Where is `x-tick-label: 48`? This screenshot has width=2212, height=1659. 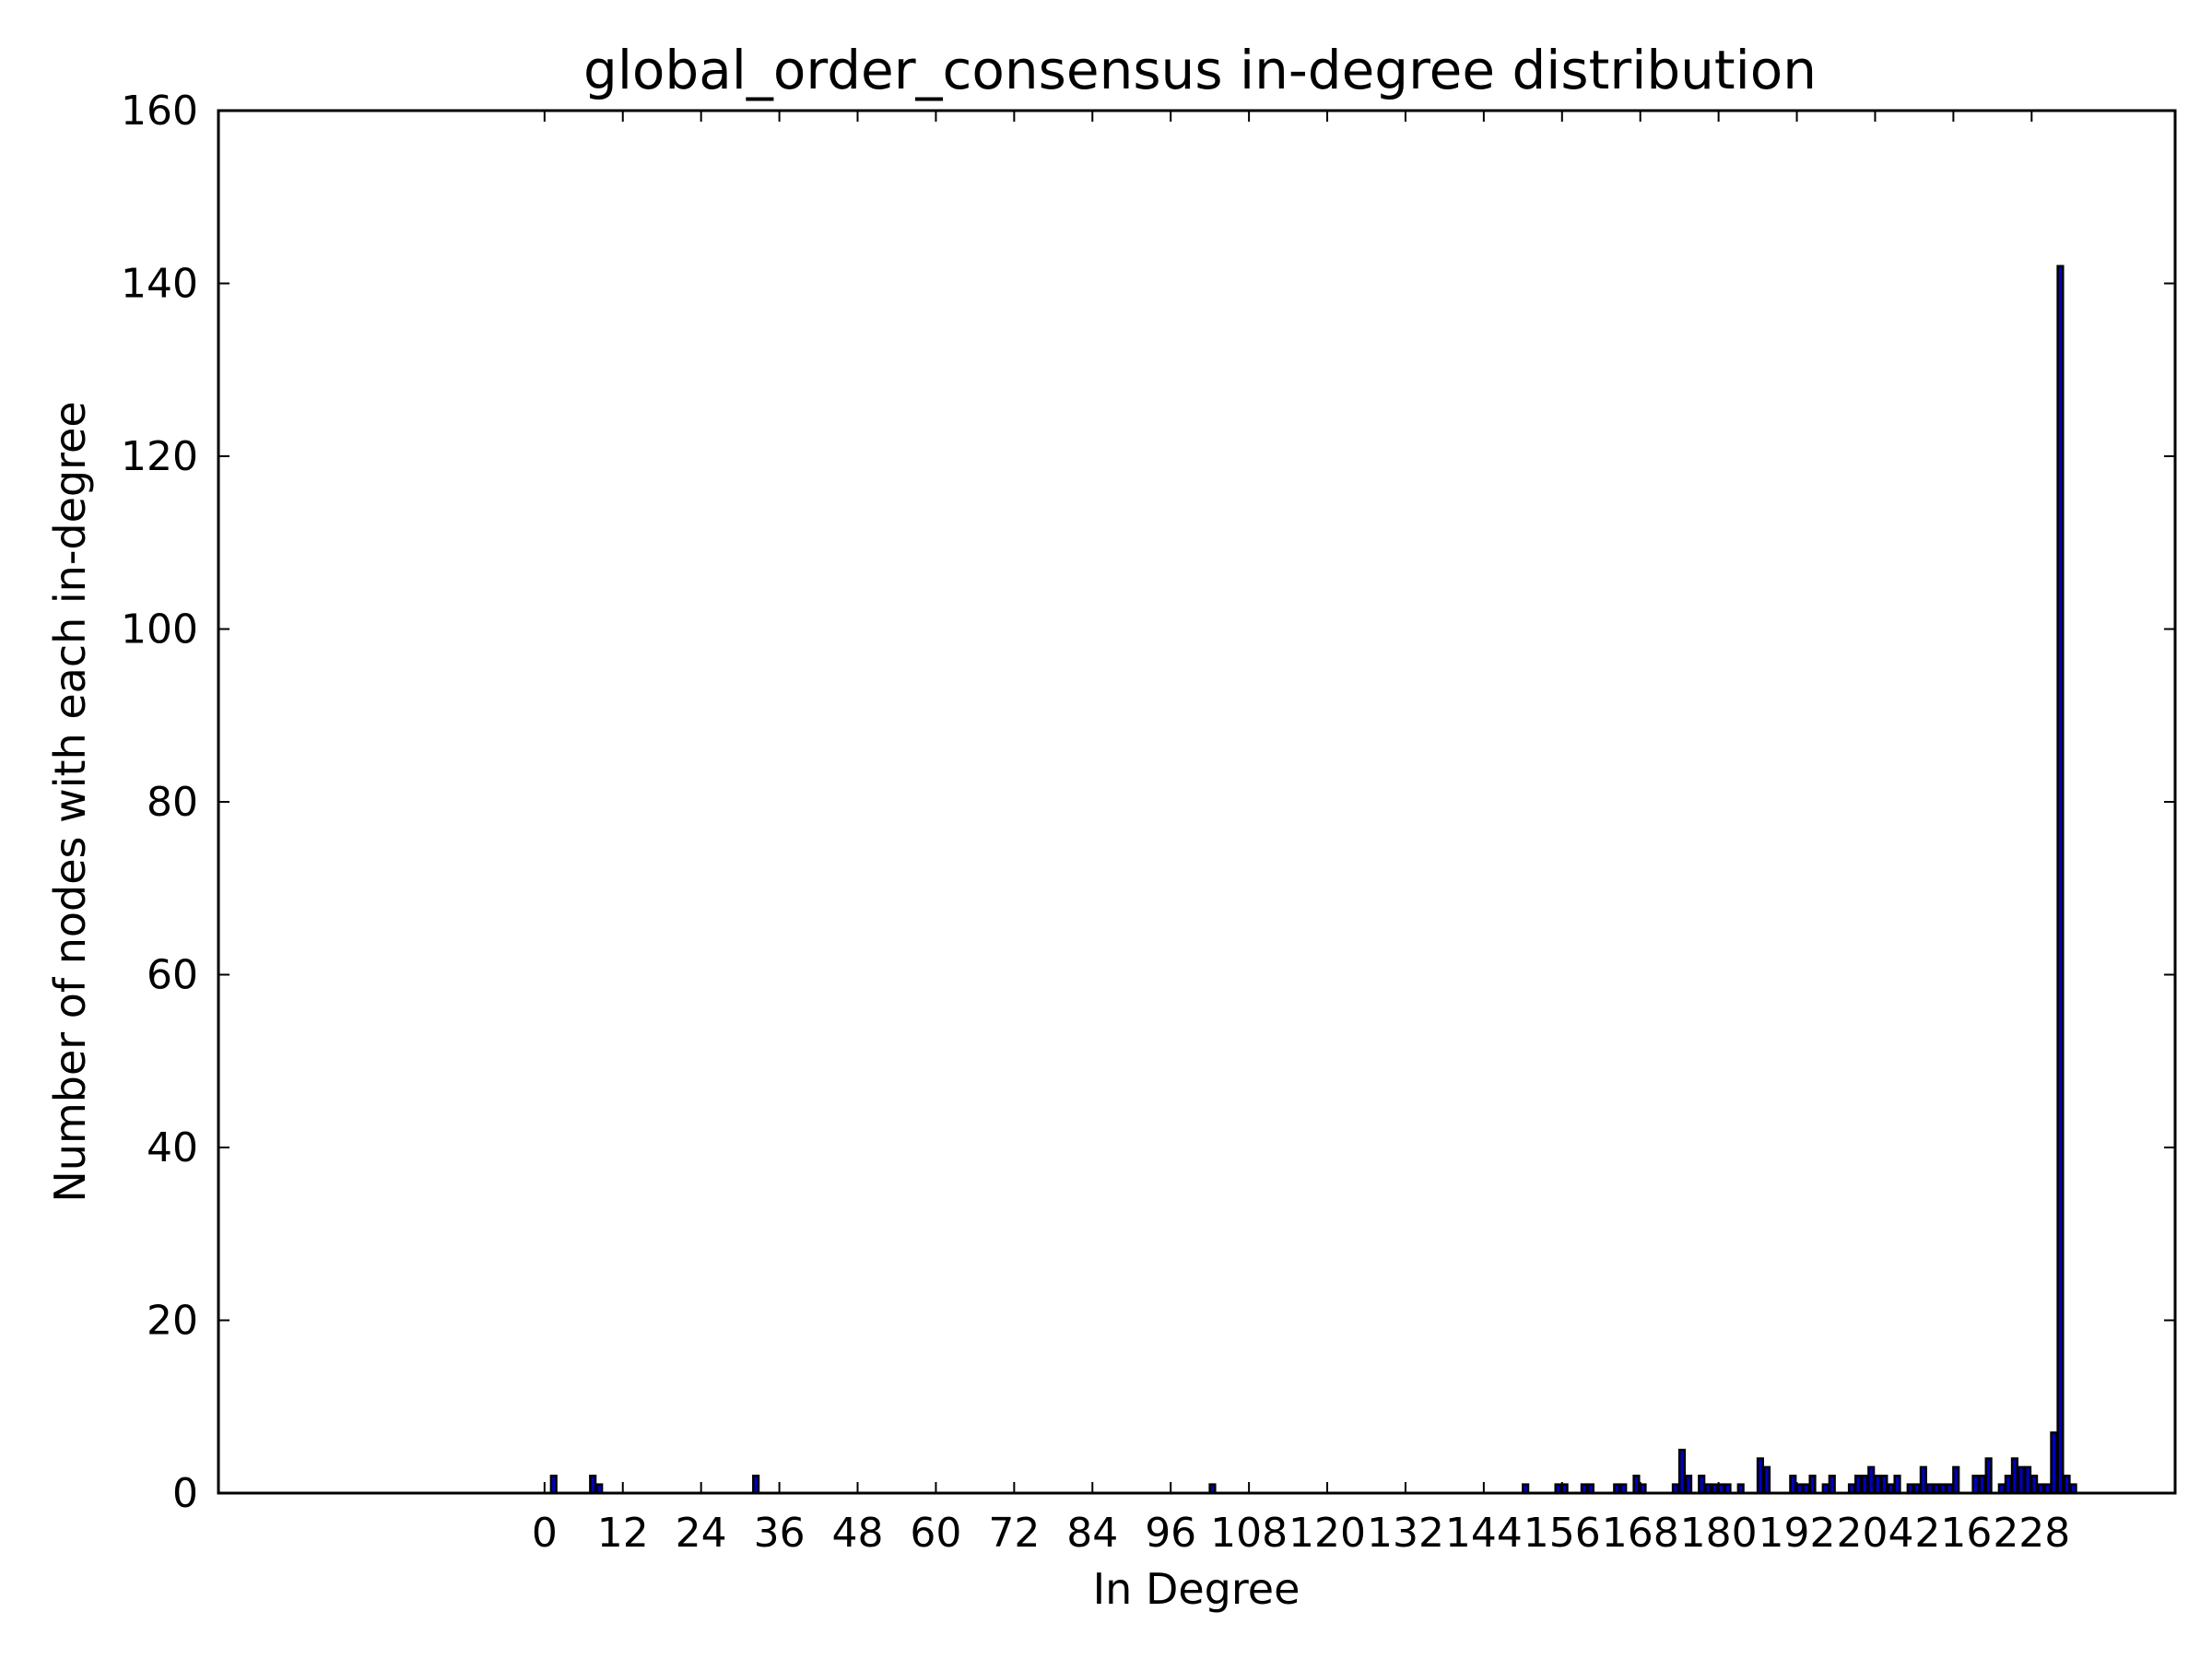
x-tick-label: 48 is located at coordinates (858, 1533).